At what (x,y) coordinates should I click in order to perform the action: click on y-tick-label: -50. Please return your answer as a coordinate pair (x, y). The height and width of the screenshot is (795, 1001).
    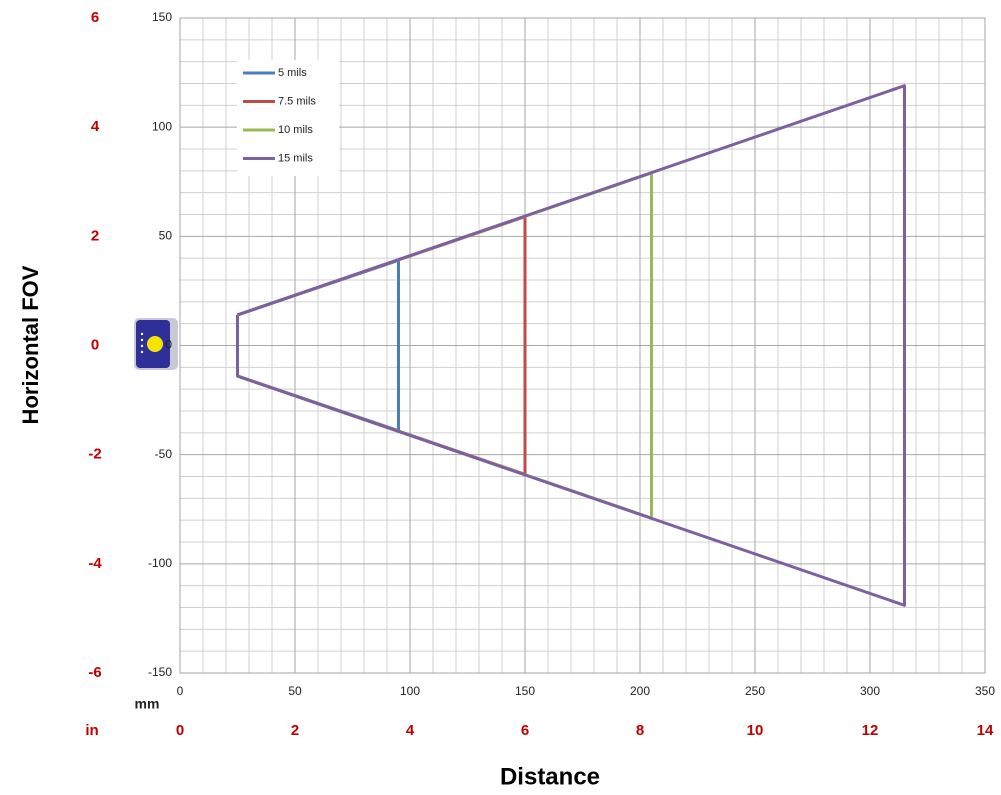
    Looking at the image, I should click on (164, 454).